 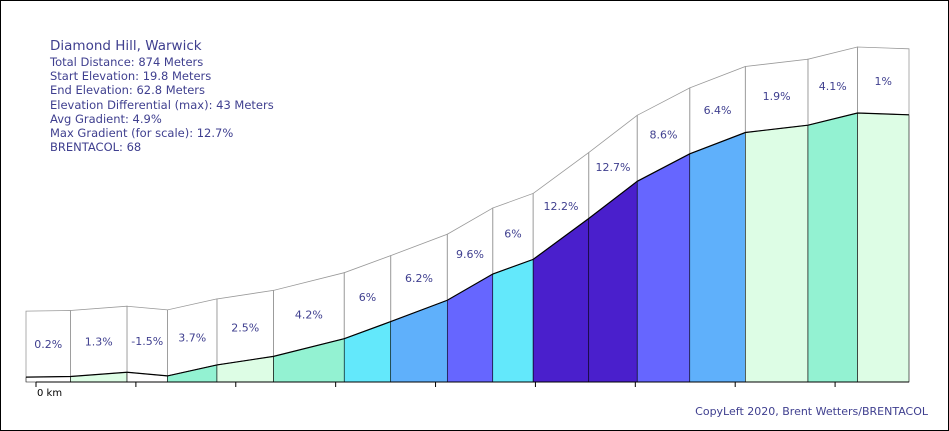 What do you see at coordinates (128, 90) in the screenshot?
I see `end-elevation: End Elevation: 62.8 Meters` at bounding box center [128, 90].